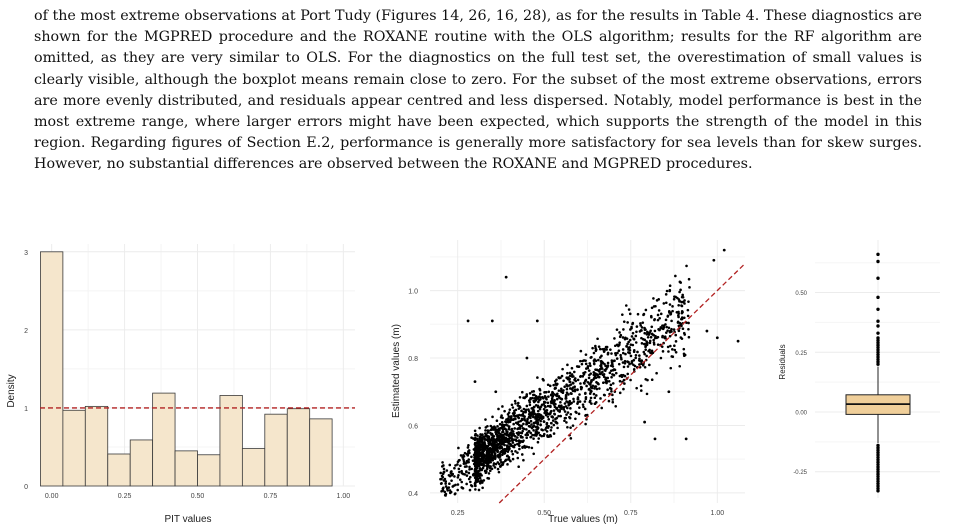 This screenshot has height=526, width=955. What do you see at coordinates (271, 496) in the screenshot?
I see `hist-x-tick-label: 0.75` at bounding box center [271, 496].